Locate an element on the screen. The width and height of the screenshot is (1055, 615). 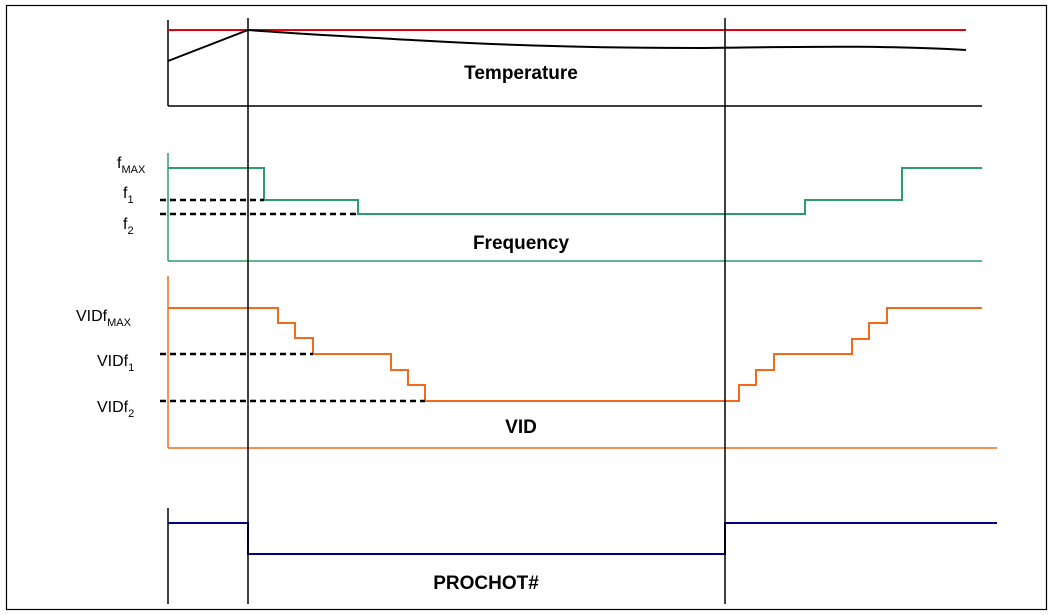
frequency-title: Frequency is located at coordinates (521, 243).